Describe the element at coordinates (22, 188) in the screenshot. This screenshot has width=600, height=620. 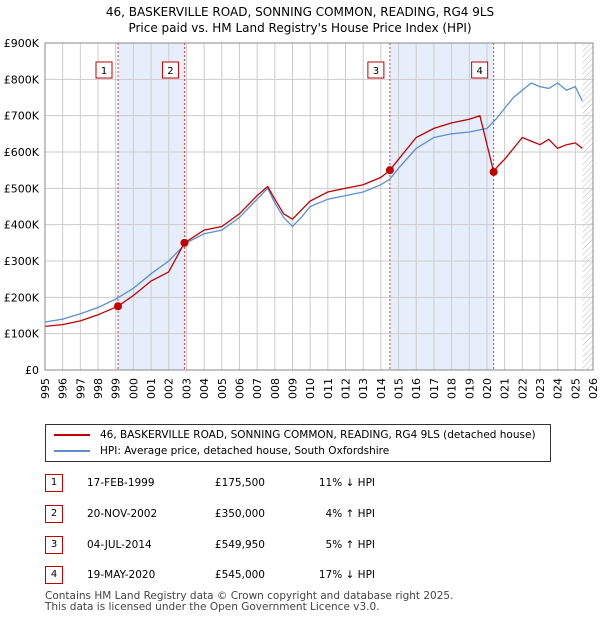
I see `y-tick-label: £500K` at that location.